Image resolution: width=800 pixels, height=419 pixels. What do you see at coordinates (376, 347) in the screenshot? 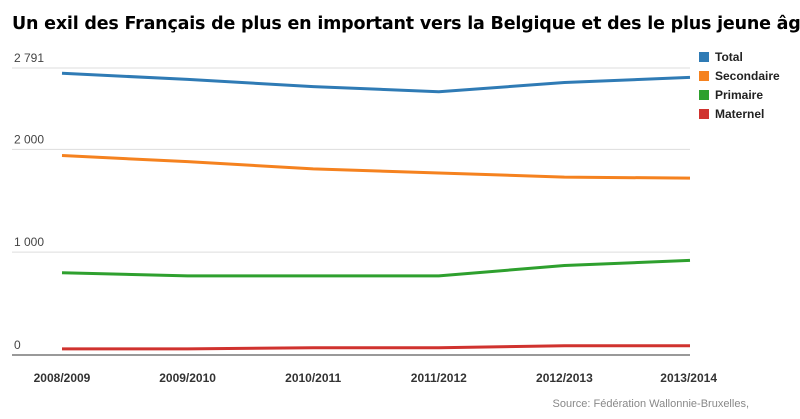
I see `series-line-maternel` at bounding box center [376, 347].